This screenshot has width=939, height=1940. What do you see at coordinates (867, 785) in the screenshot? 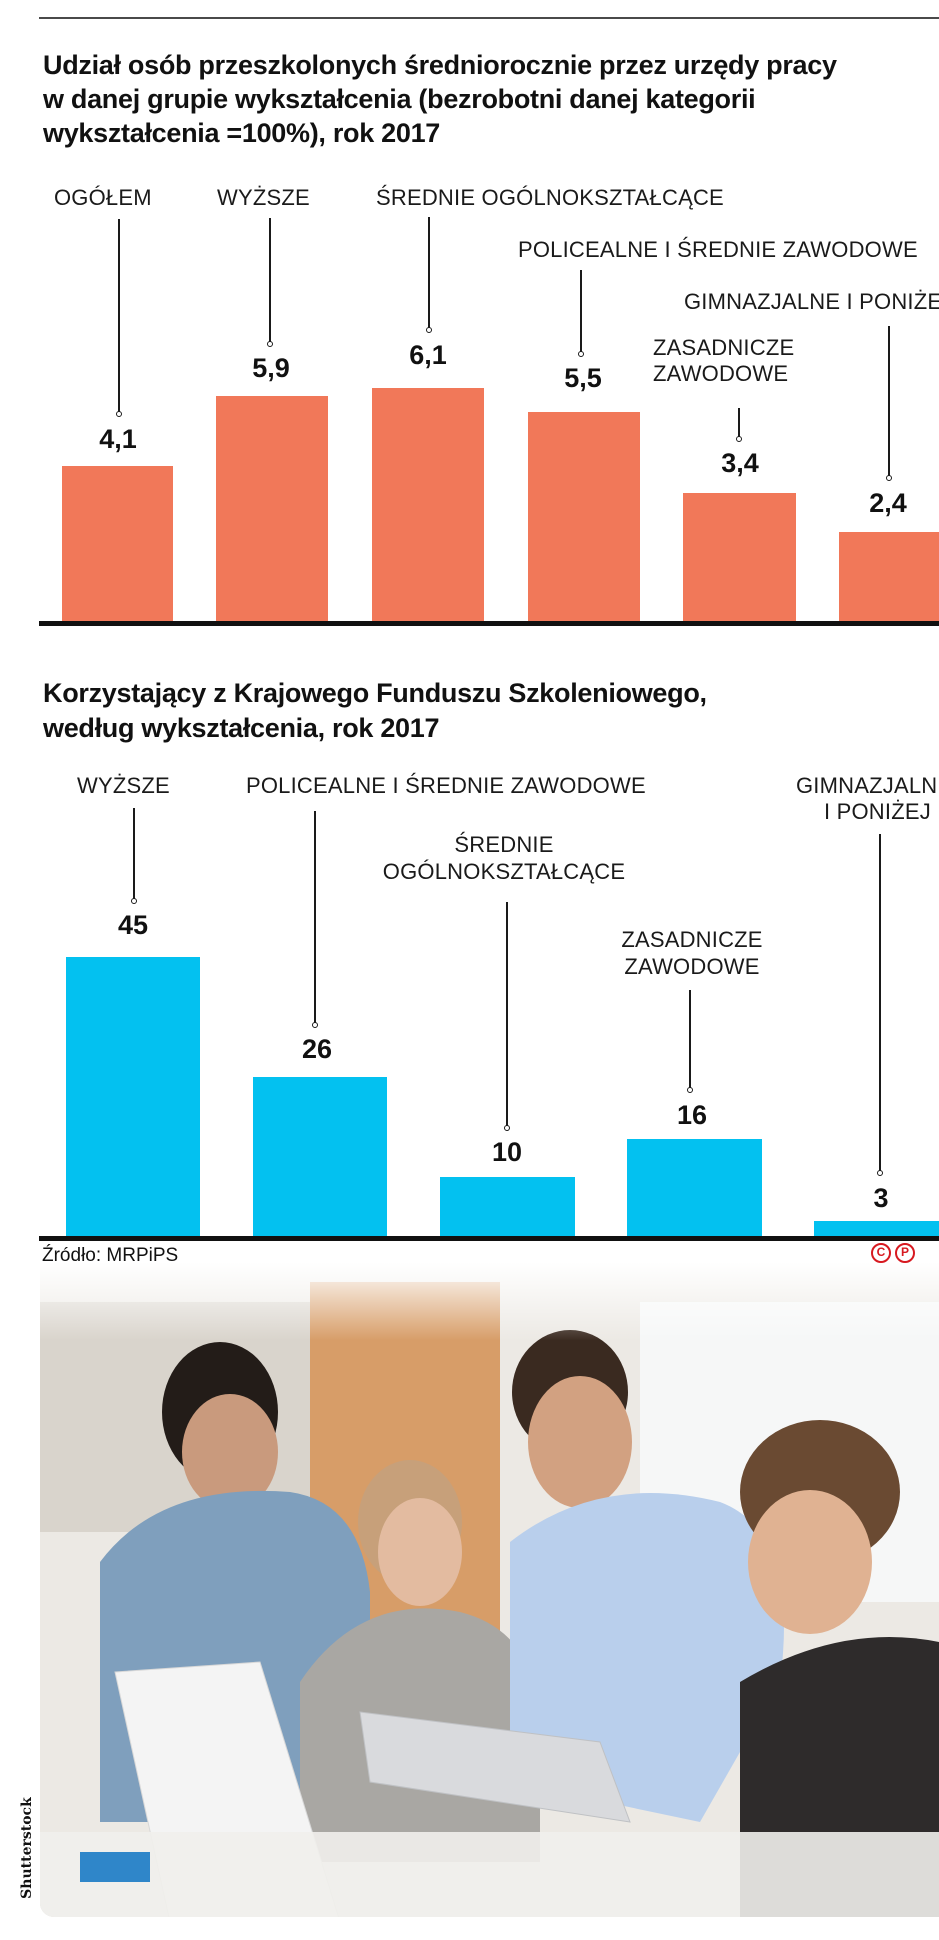
I see `chart-2-label-gimnazjalne-1: GIMNAZJALNE` at bounding box center [867, 785].